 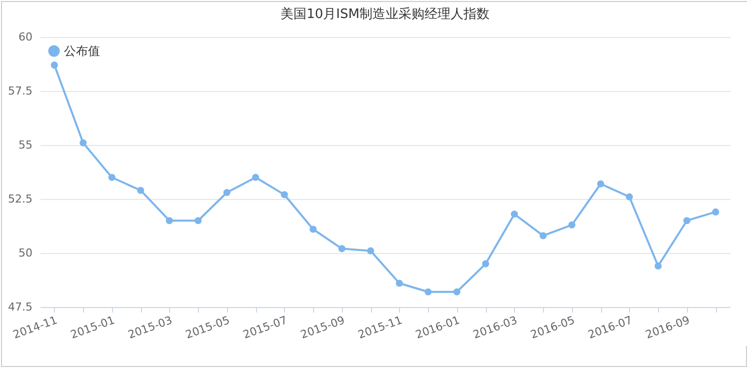 What do you see at coordinates (385, 14) in the screenshot?
I see `chart-title: 美国10月ISM制造业采购经理人指数` at bounding box center [385, 14].